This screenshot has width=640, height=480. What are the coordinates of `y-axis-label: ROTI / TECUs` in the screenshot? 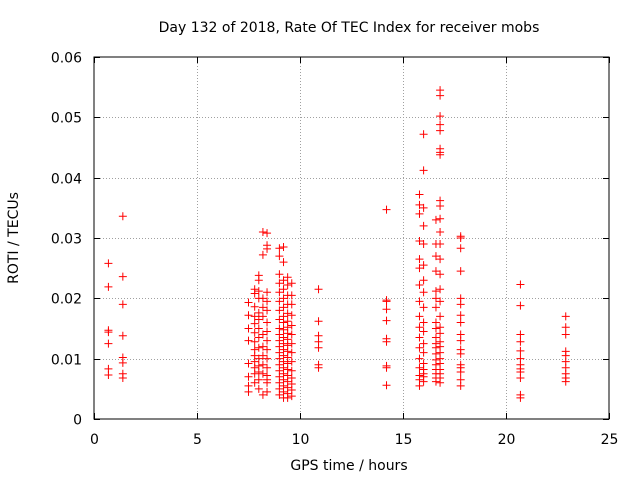 It's located at (14, 238).